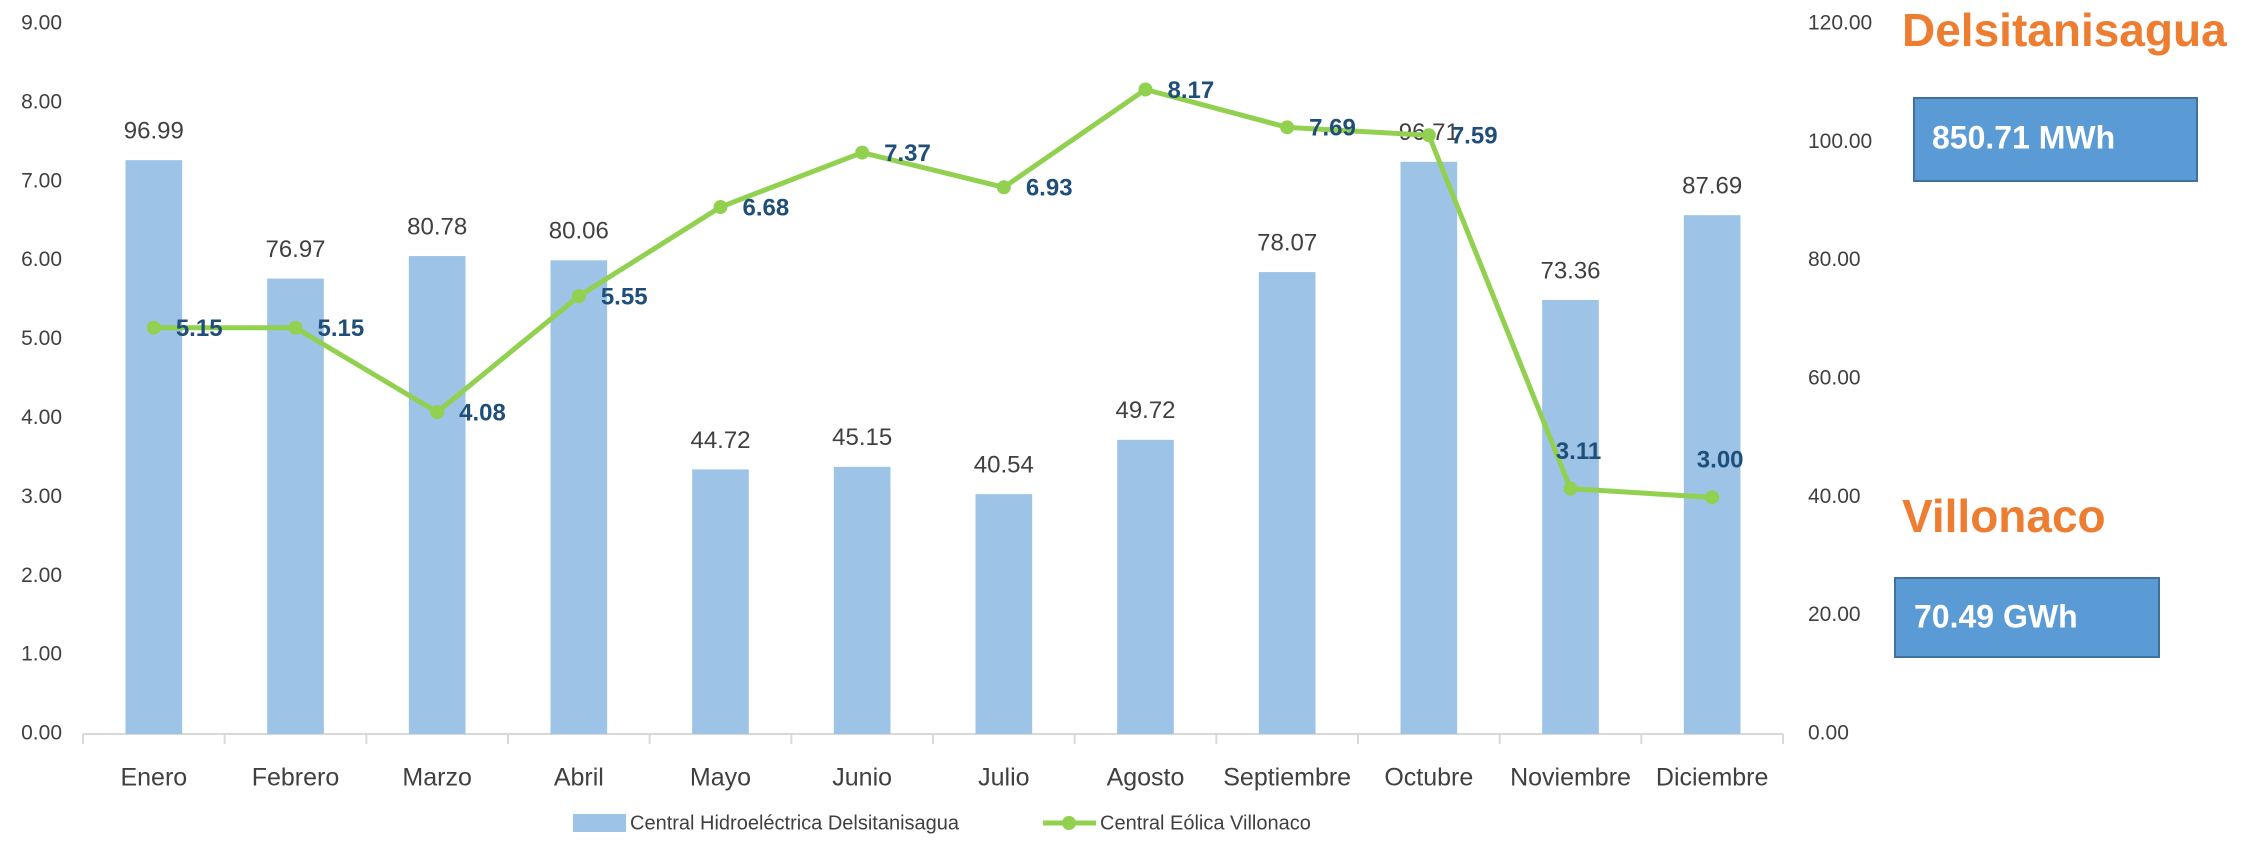 Image resolution: width=2246 pixels, height=847 pixels. What do you see at coordinates (907, 153) in the screenshot?
I see `line-value-label: 7.37` at bounding box center [907, 153].